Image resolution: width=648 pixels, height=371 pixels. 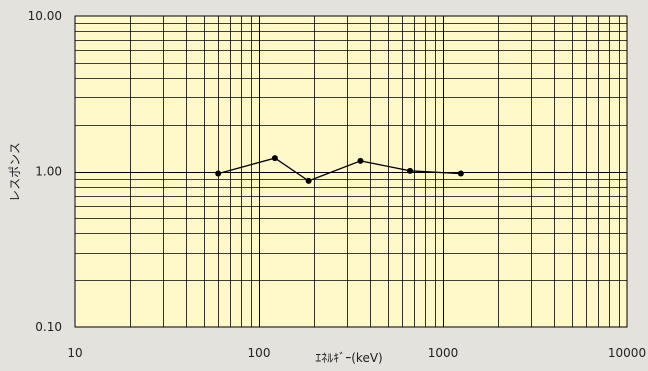 I want to click on x-tick-label: 10, so click(x=74, y=353).